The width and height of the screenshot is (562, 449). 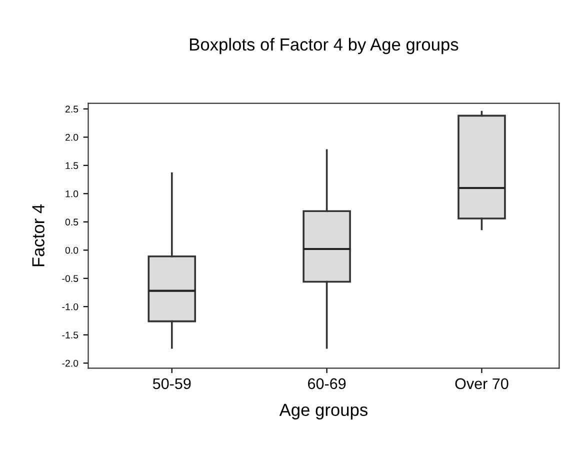 What do you see at coordinates (324, 46) in the screenshot?
I see `chart-title: Boxplots of Factor 4 by Age groups` at bounding box center [324, 46].